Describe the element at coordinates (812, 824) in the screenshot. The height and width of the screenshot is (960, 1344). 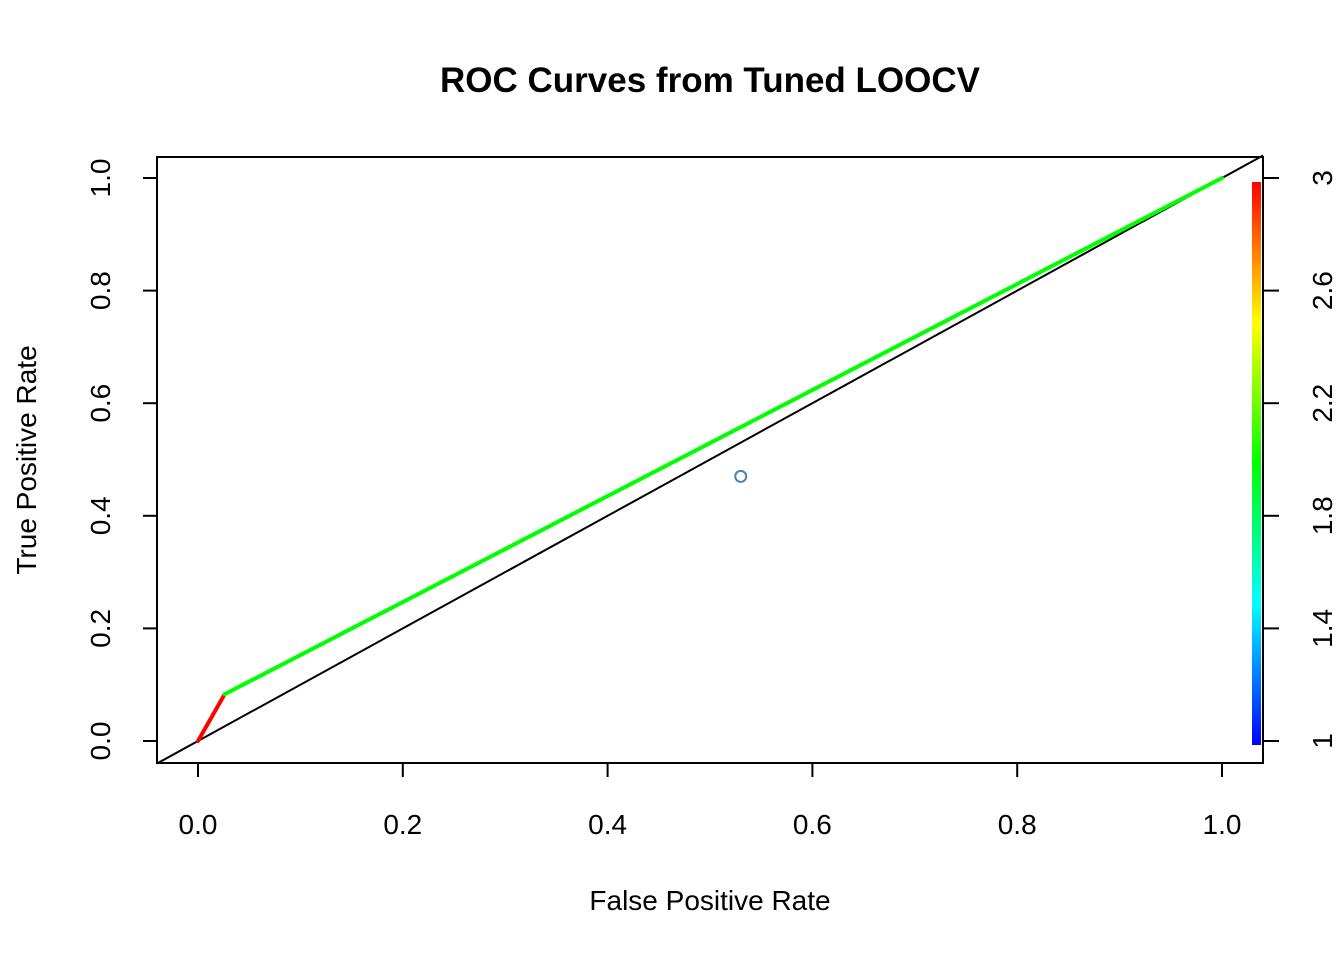
I see `x-tick-label-3: 0.6` at that location.